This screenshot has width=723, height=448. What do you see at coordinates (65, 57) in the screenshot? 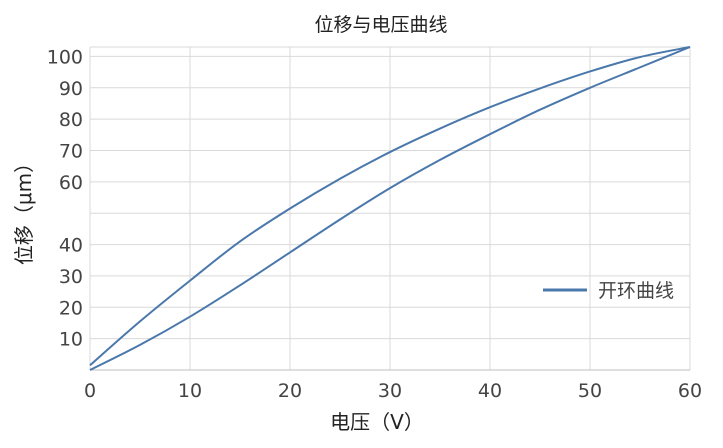
I see `y-tick-label: 100` at bounding box center [65, 57].